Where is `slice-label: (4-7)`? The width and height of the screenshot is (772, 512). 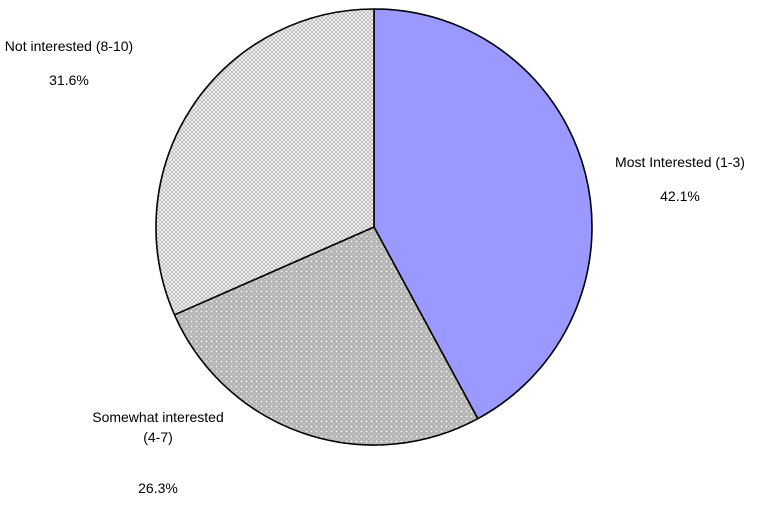 slice-label: (4-7) is located at coordinates (158, 437).